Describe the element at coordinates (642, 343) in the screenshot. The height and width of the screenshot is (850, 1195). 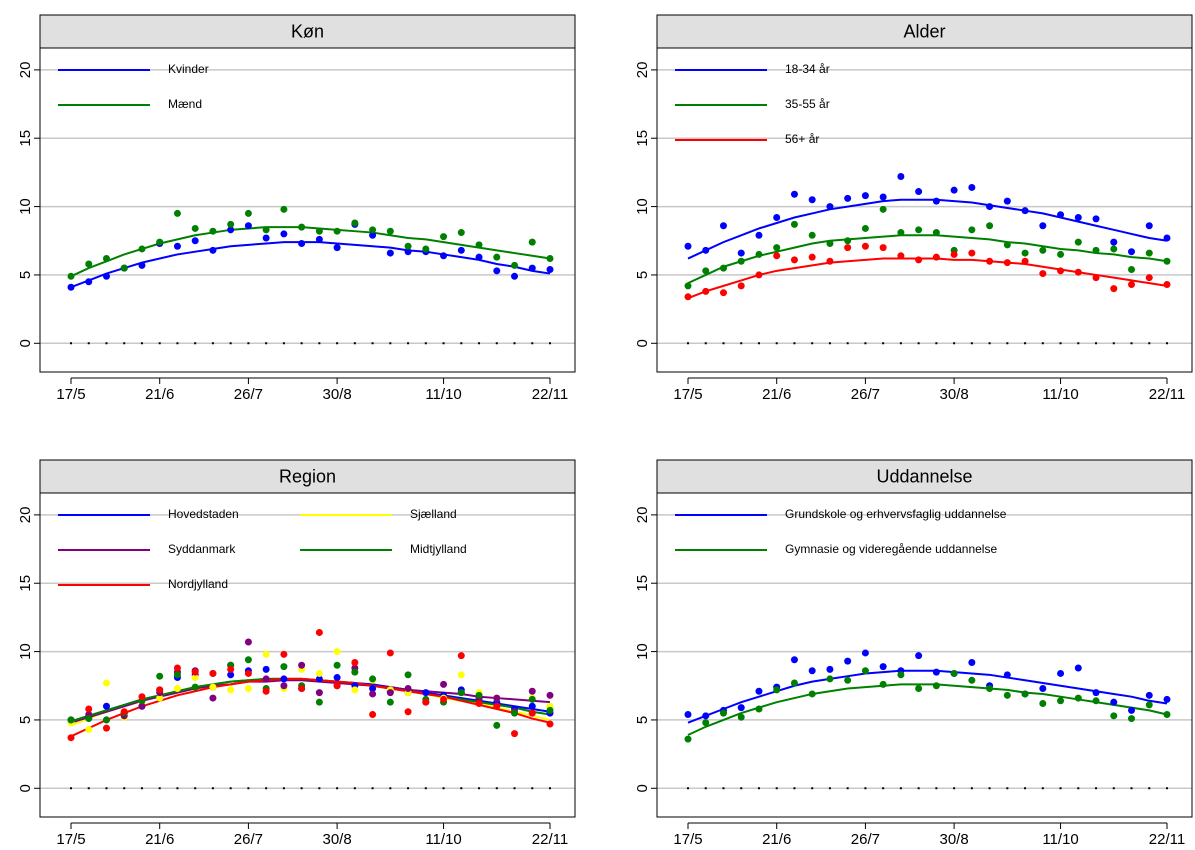
I see `y-tick-label: 0` at that location.